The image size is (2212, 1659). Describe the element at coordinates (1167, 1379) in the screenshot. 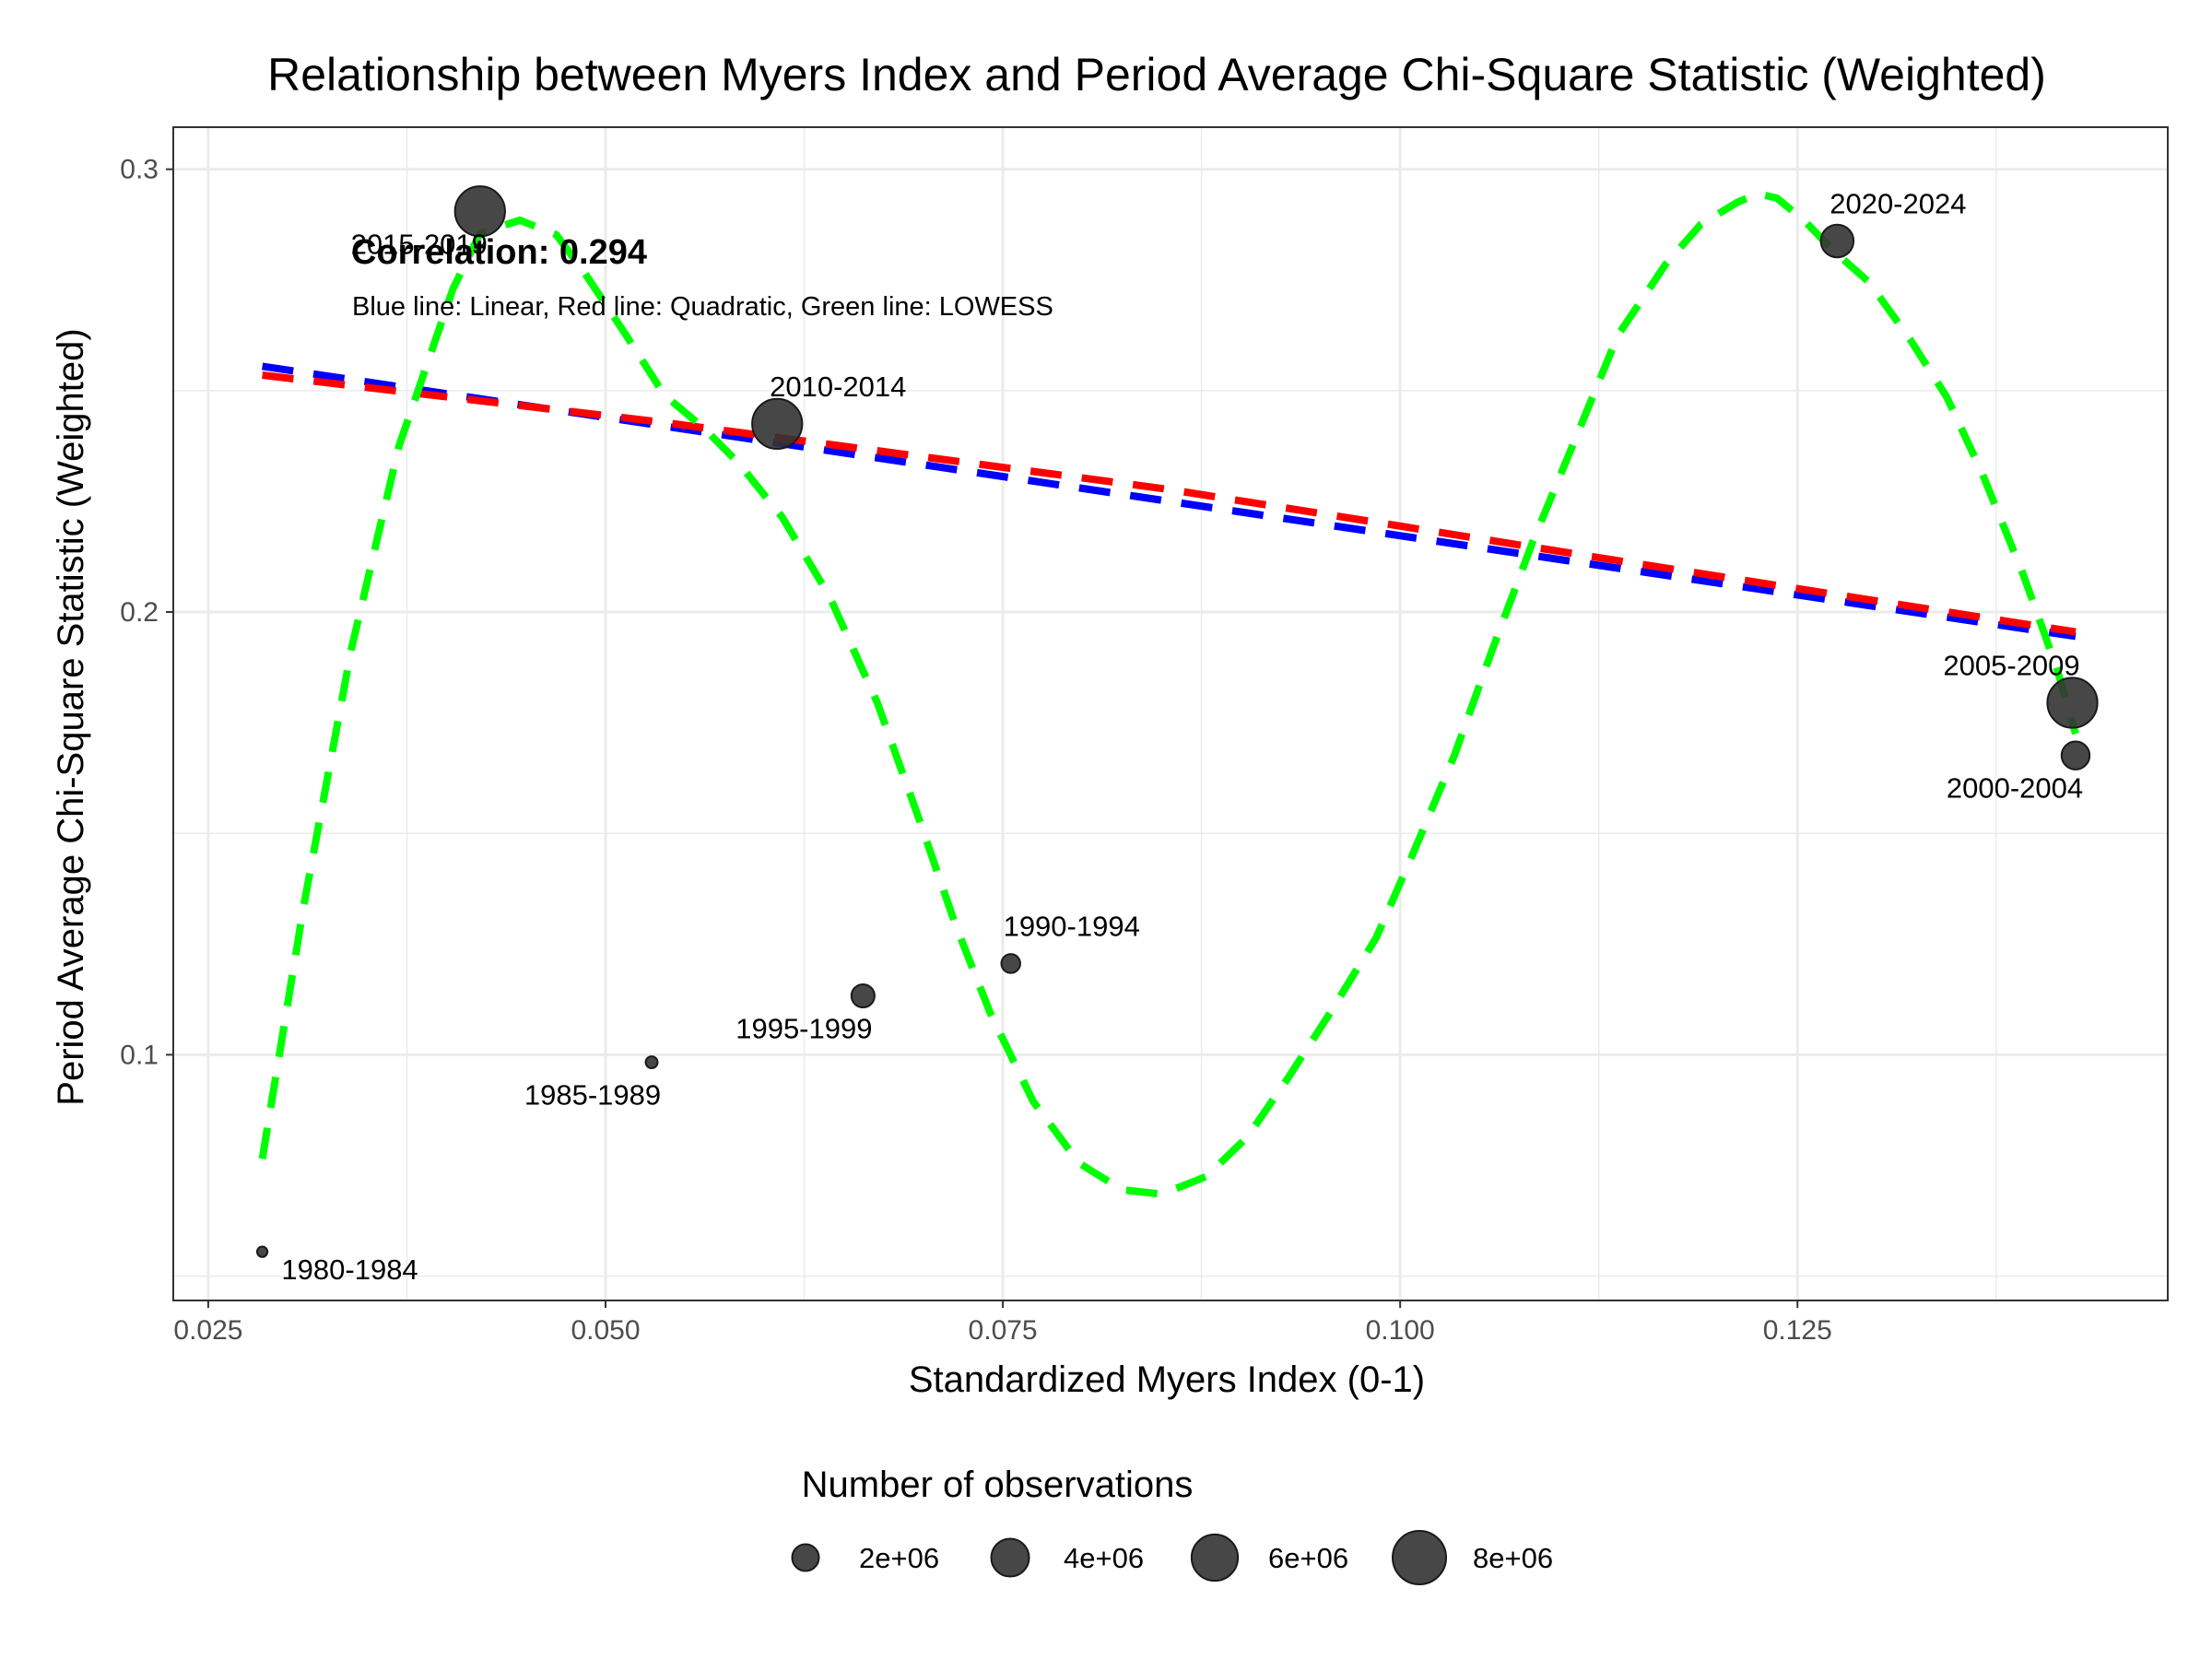

I see `x-axis-title: Standardized Myers Index (0-1)` at that location.